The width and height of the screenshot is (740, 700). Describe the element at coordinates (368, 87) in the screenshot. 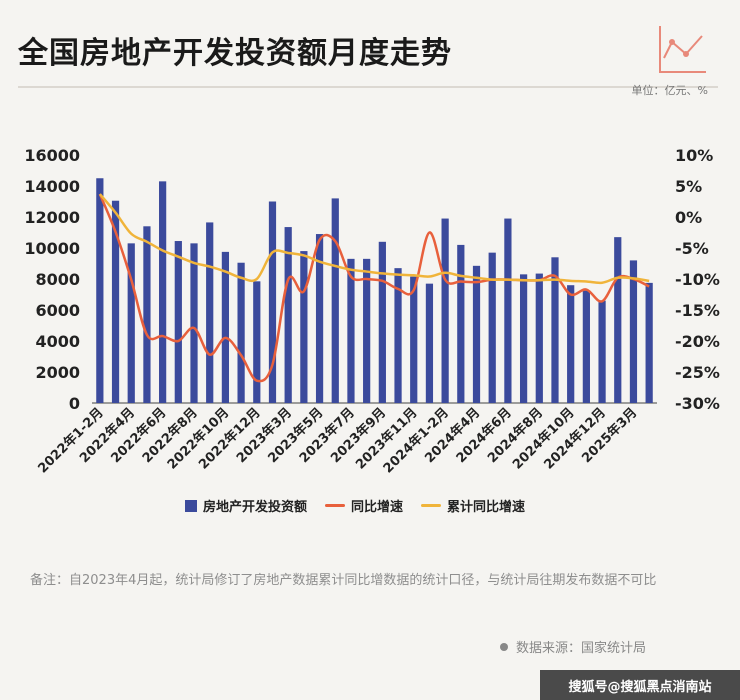

I see `title-divider` at that location.